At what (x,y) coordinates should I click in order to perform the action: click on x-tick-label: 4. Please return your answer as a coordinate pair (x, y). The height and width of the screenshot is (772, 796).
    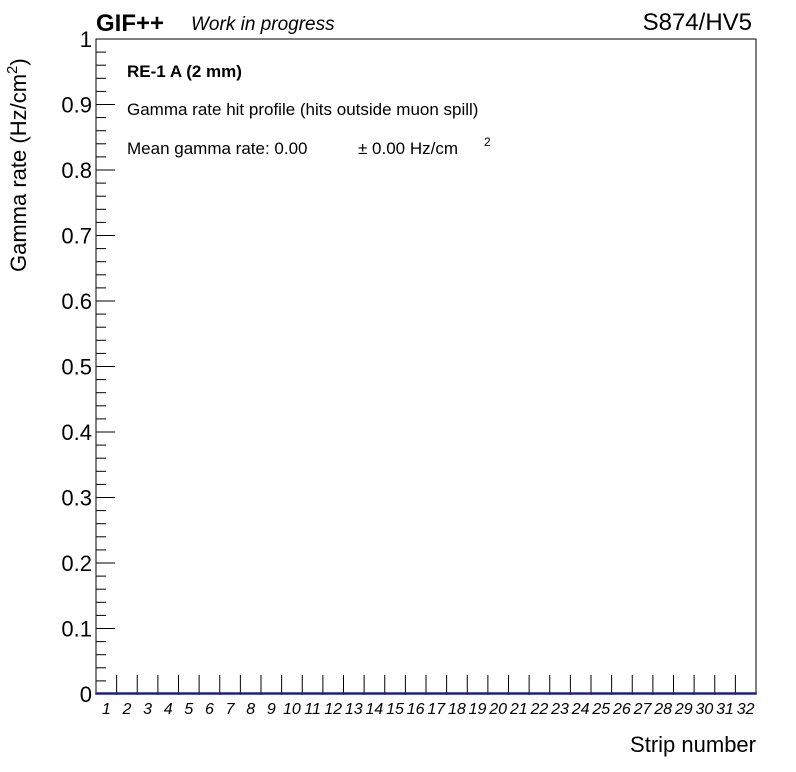
    Looking at the image, I should click on (168, 709).